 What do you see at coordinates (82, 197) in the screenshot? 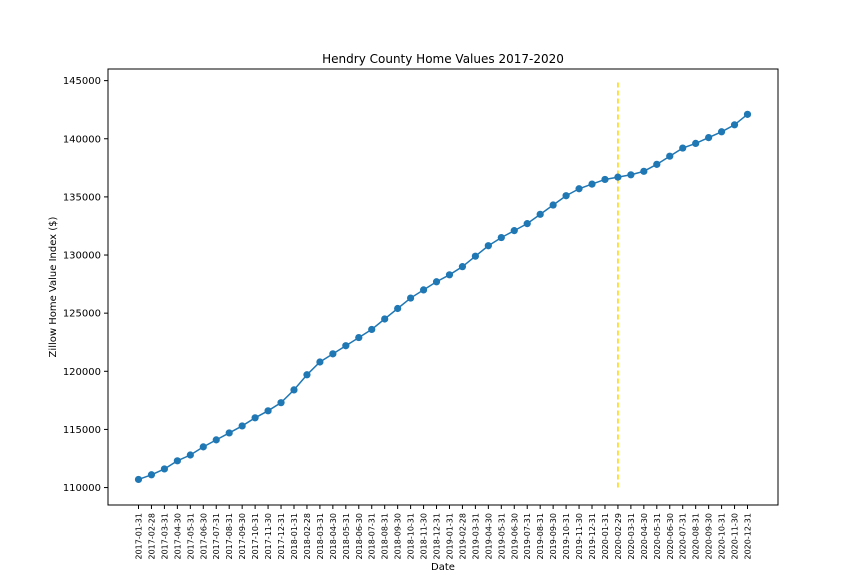
I see `y-tick-label: 135000` at bounding box center [82, 197].